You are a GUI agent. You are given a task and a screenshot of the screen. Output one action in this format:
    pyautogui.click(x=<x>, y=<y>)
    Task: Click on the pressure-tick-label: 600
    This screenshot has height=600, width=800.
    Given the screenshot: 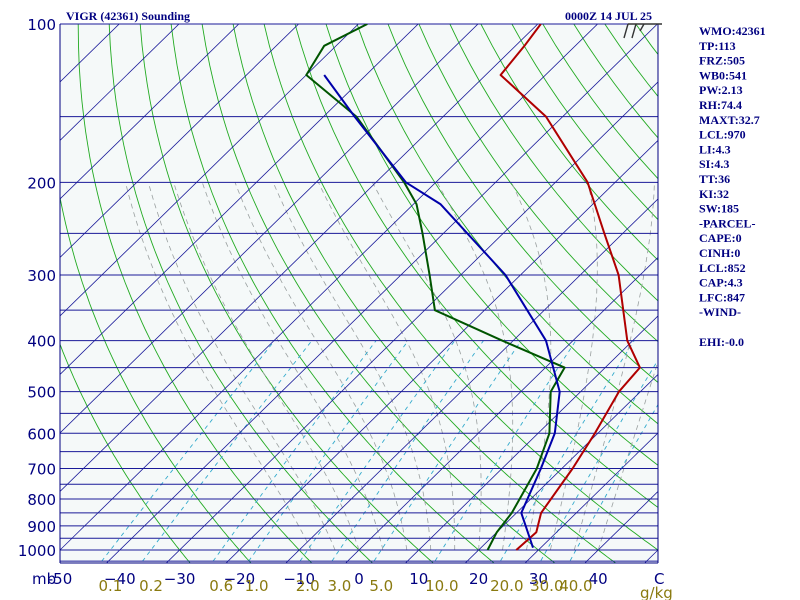 What is the action you would take?
    pyautogui.click(x=41, y=434)
    